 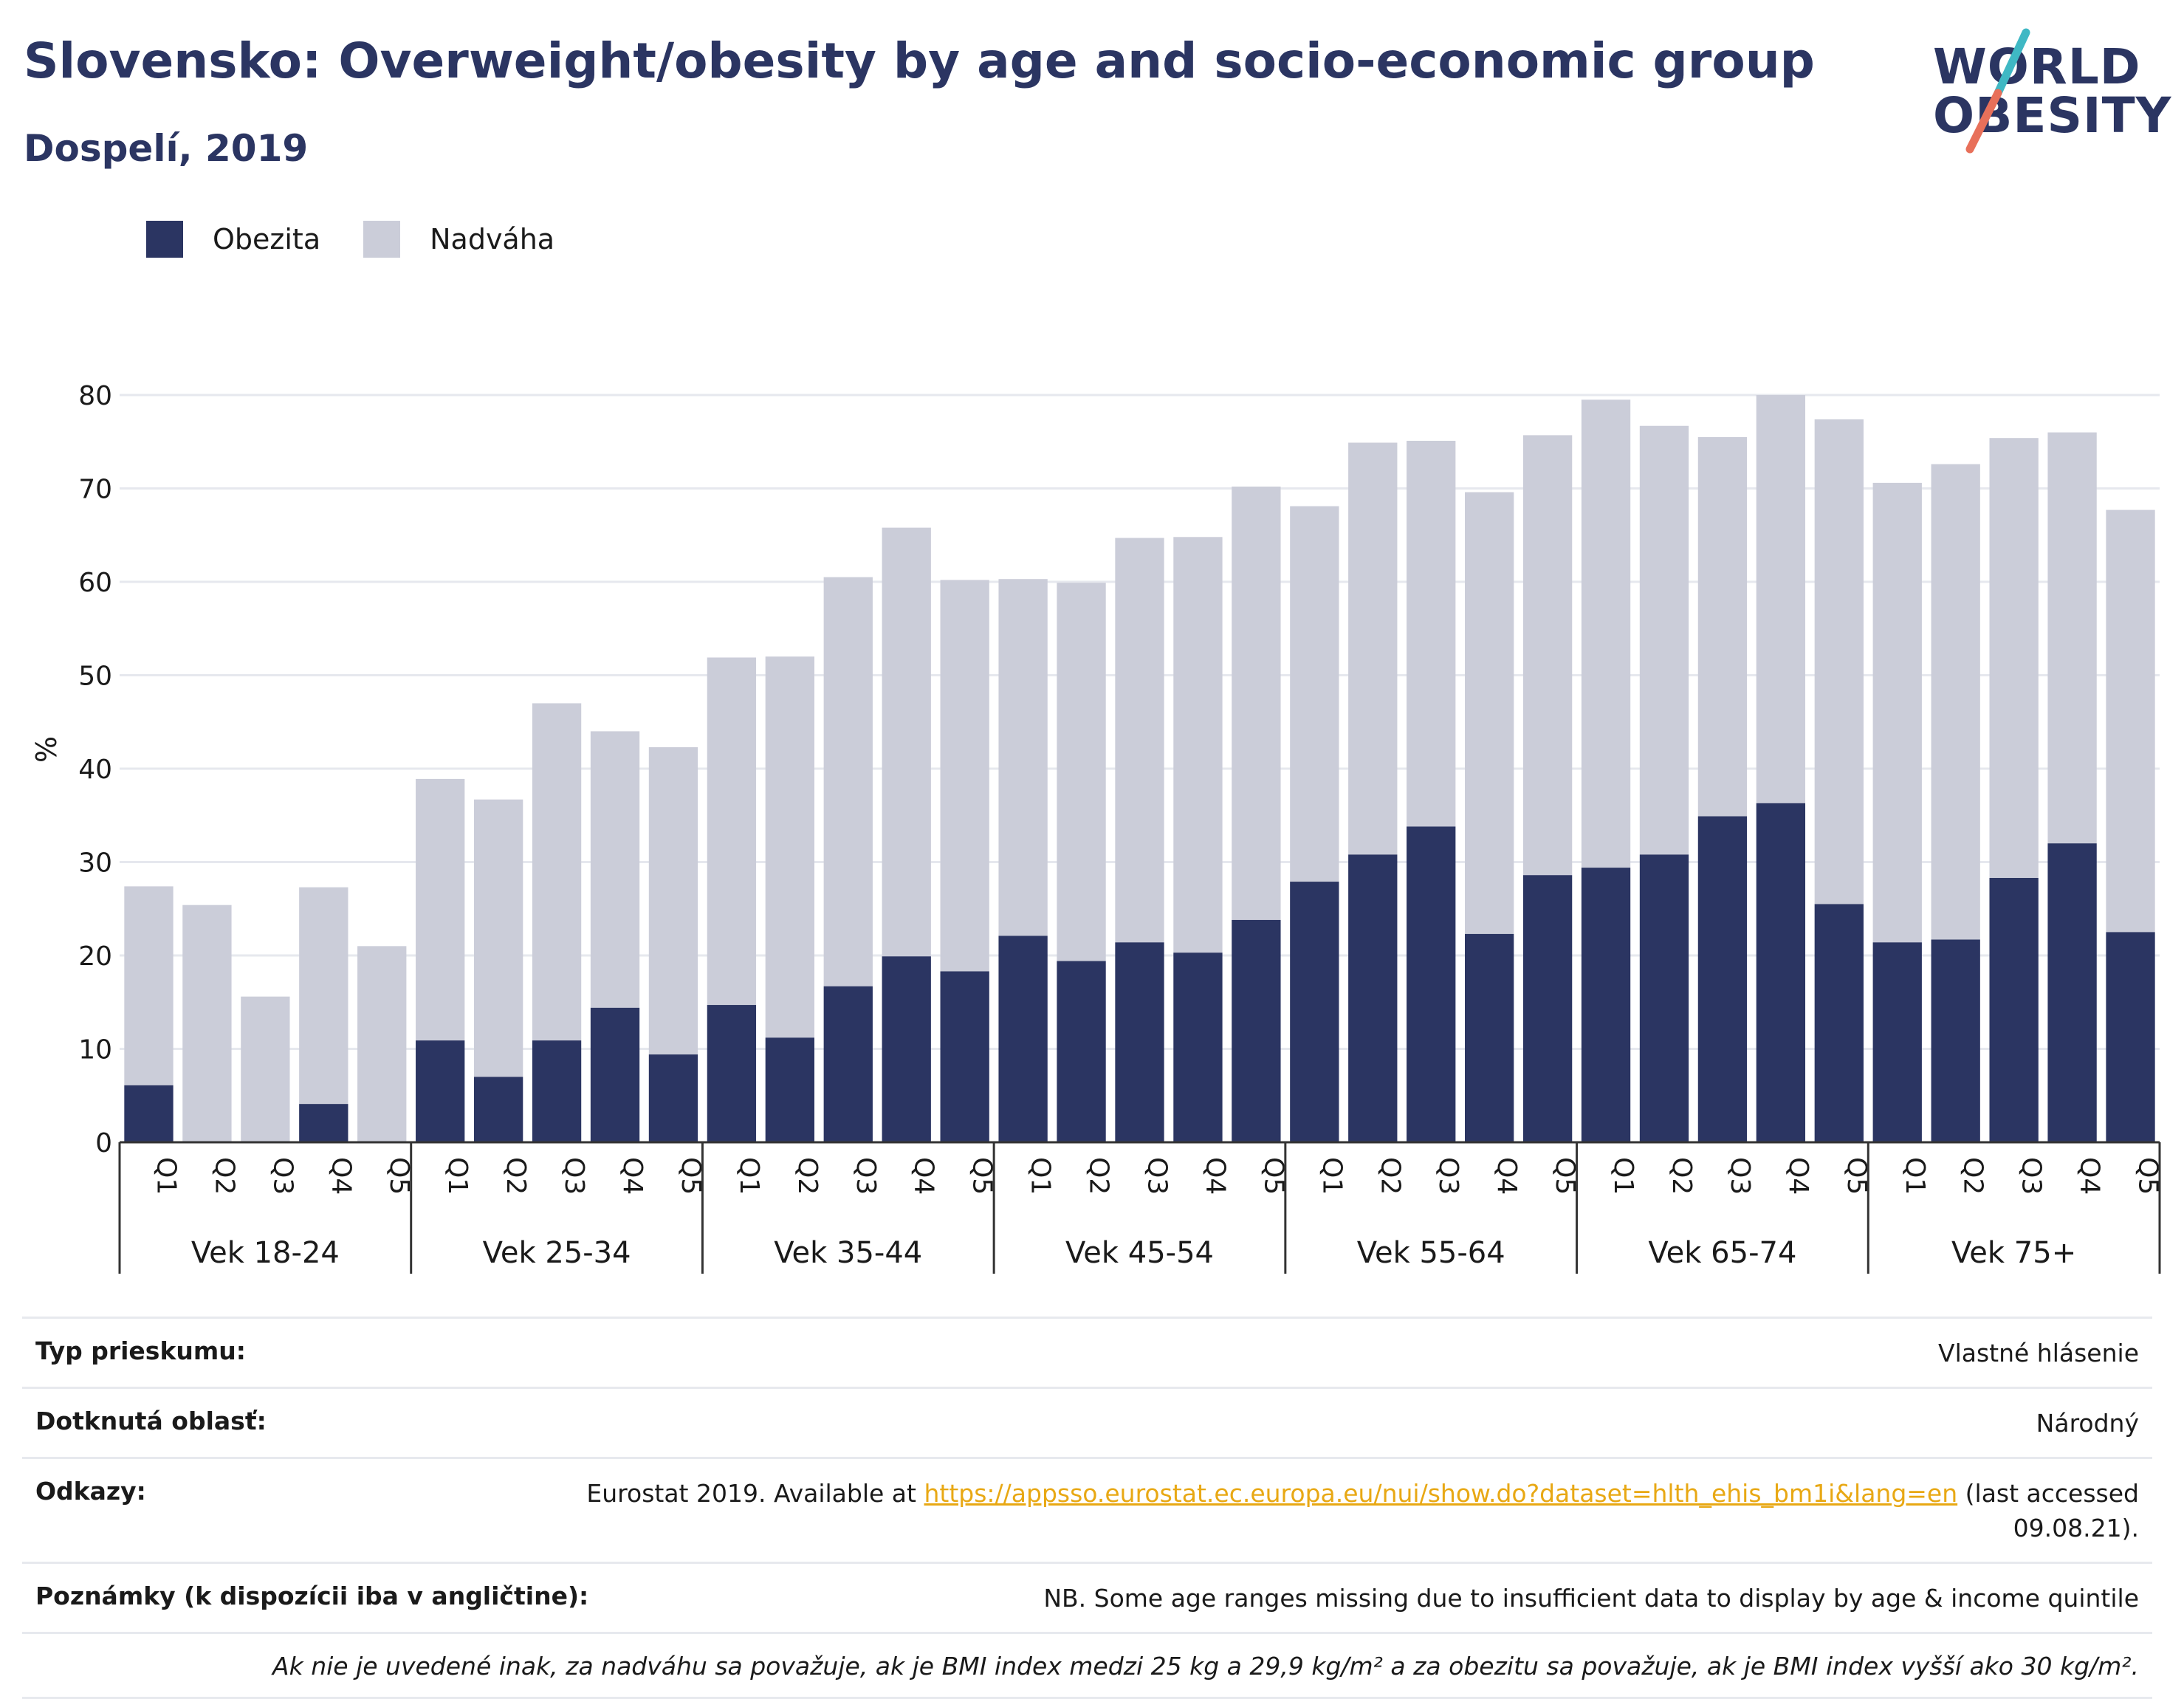 What do you see at coordinates (95, 1050) in the screenshot?
I see `y-tick-label: 10` at bounding box center [95, 1050].